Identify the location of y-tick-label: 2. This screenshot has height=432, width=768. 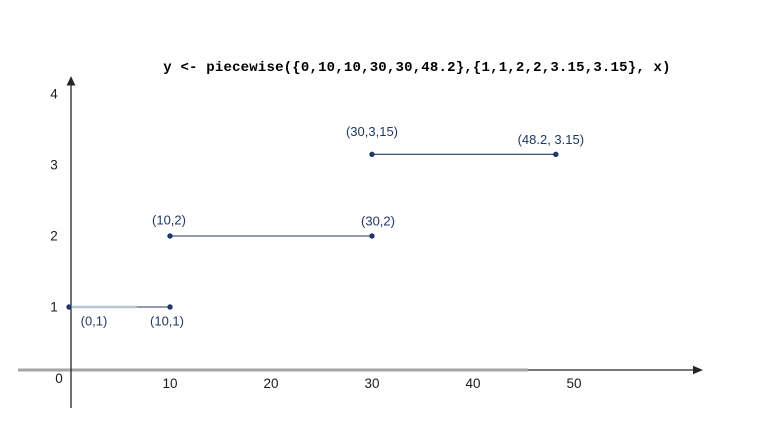
(54, 236).